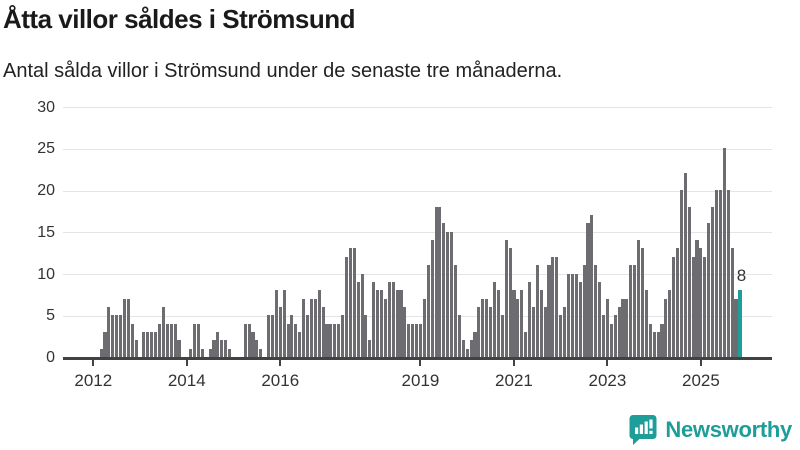 Image resolution: width=800 pixels, height=450 pixels. I want to click on x-axis-tick-label: 2014, so click(186, 380).